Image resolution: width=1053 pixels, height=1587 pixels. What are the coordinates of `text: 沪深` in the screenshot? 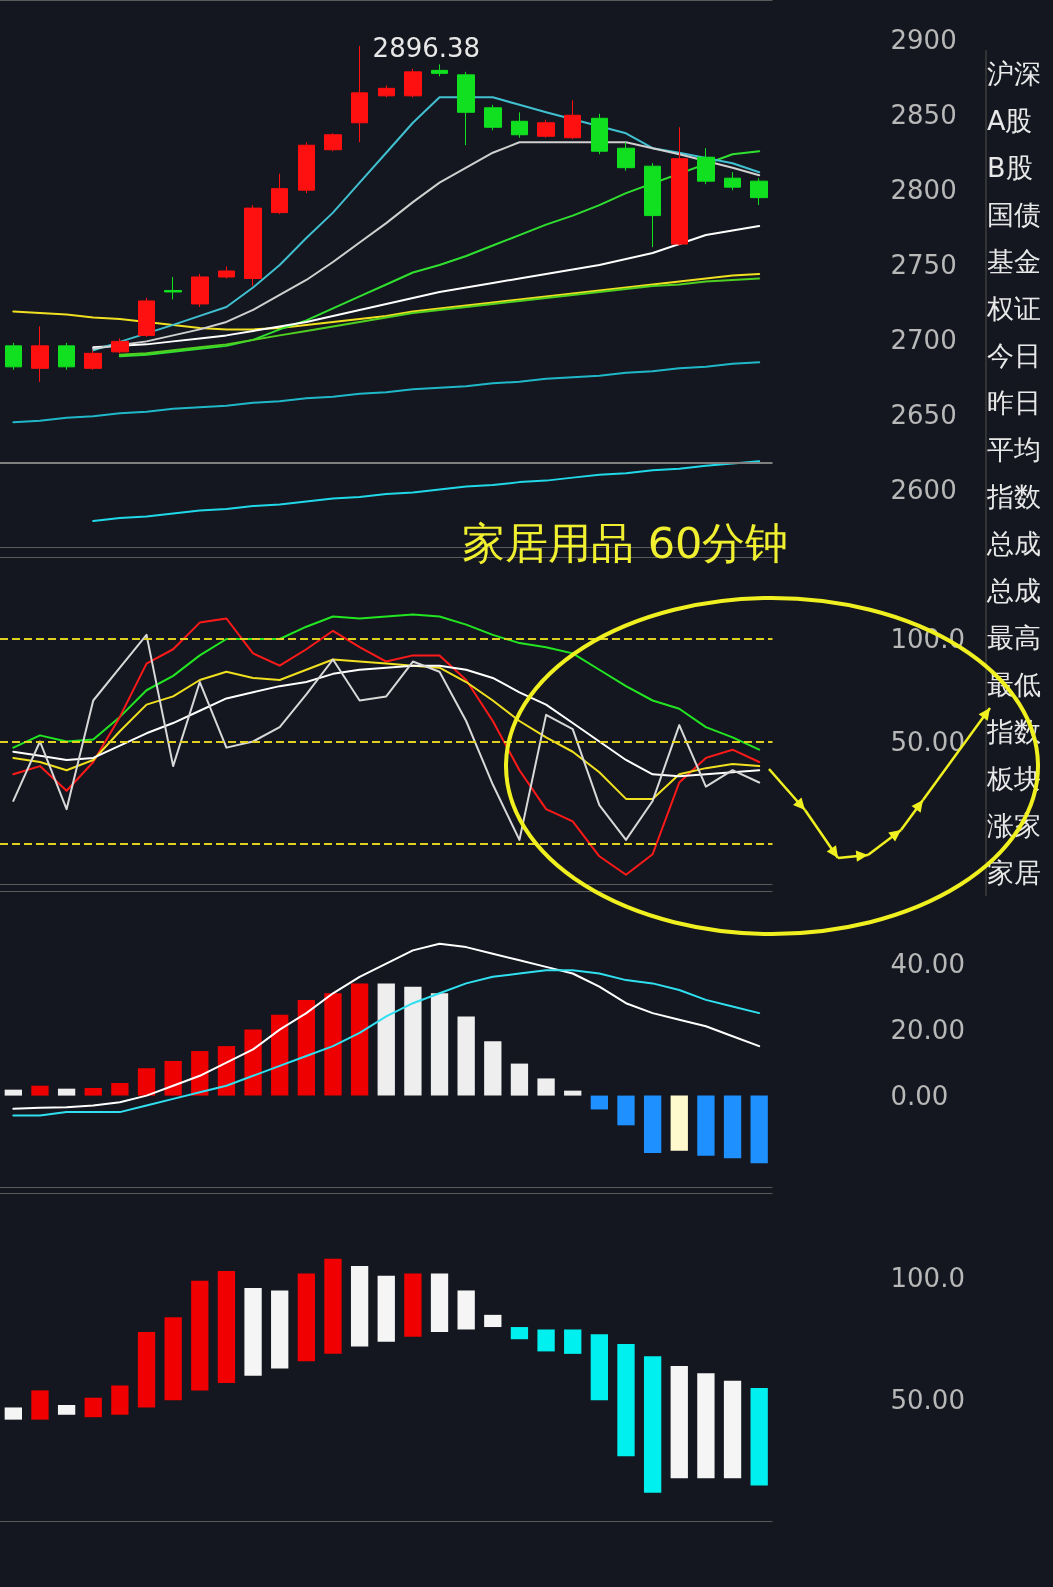 It's located at (1014, 74).